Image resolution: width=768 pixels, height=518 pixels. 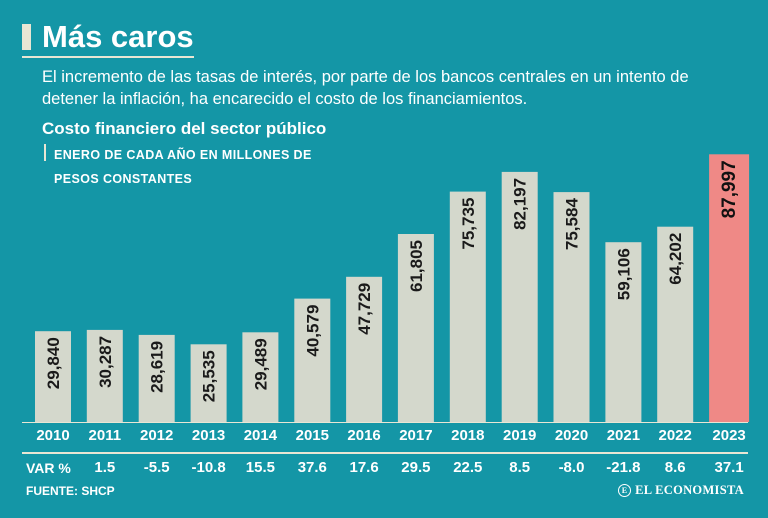 I want to click on bar-2017, so click(x=415, y=328).